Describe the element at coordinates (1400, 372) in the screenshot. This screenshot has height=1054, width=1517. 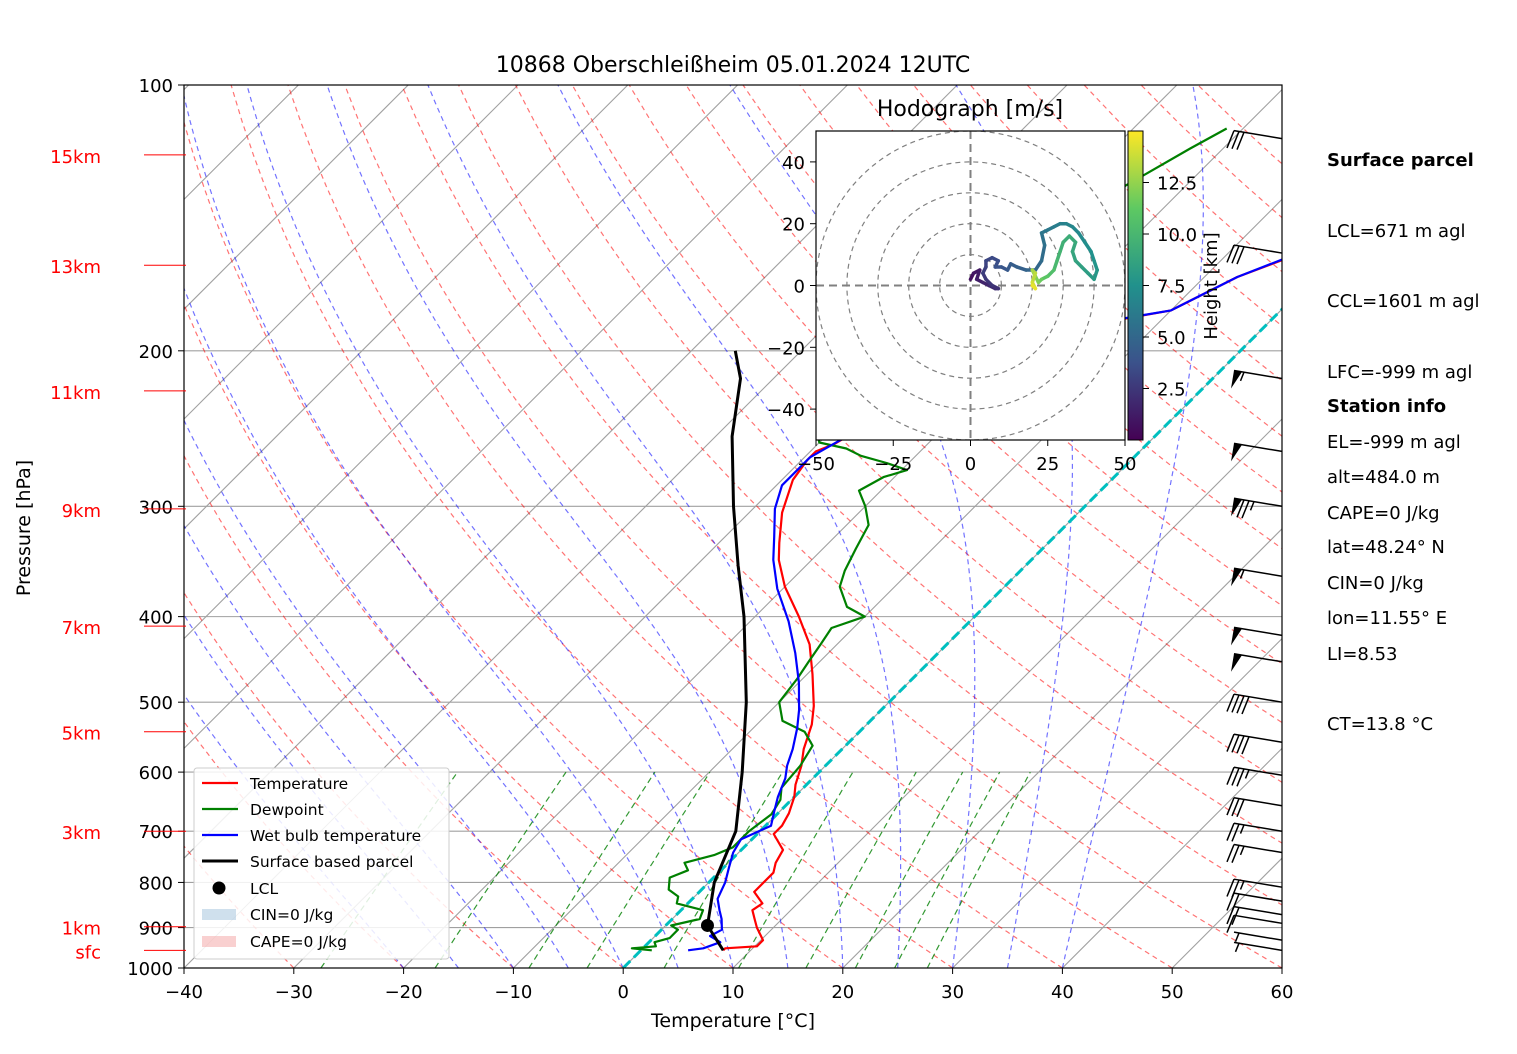
I see `info-lfc: LFC=-999 m agl` at that location.